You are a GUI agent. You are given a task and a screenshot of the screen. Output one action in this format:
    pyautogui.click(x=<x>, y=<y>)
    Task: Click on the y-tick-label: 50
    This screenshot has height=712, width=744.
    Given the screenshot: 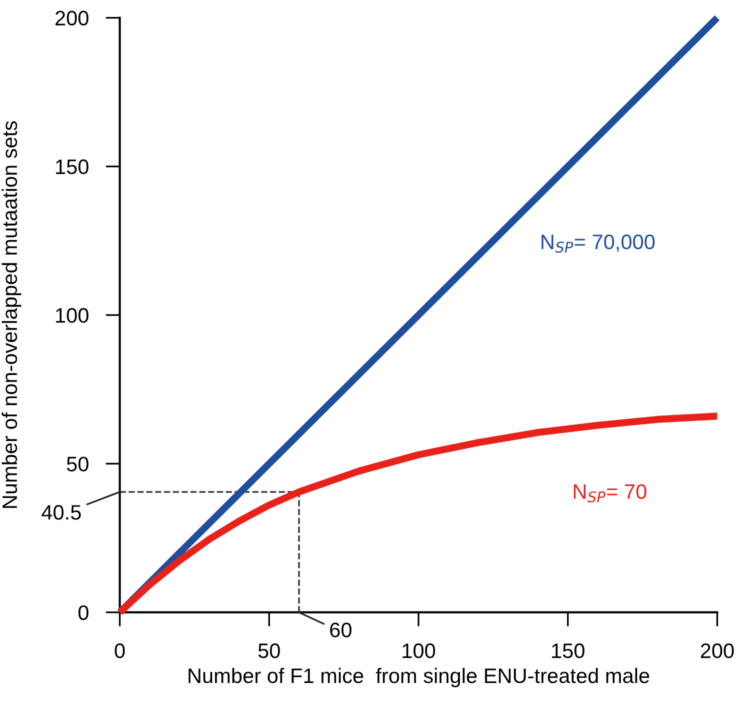 What is the action you would take?
    pyautogui.click(x=77, y=464)
    